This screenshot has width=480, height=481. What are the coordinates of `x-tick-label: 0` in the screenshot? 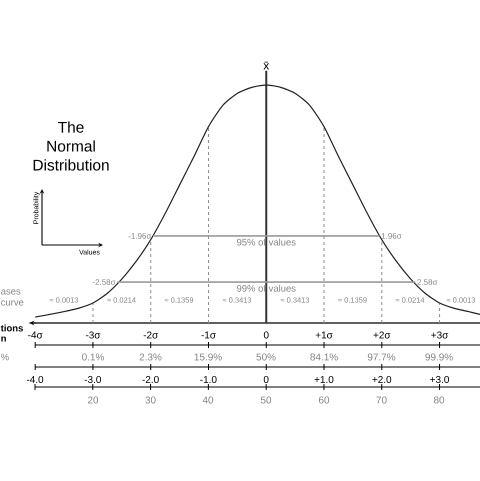 It's located at (266, 335).